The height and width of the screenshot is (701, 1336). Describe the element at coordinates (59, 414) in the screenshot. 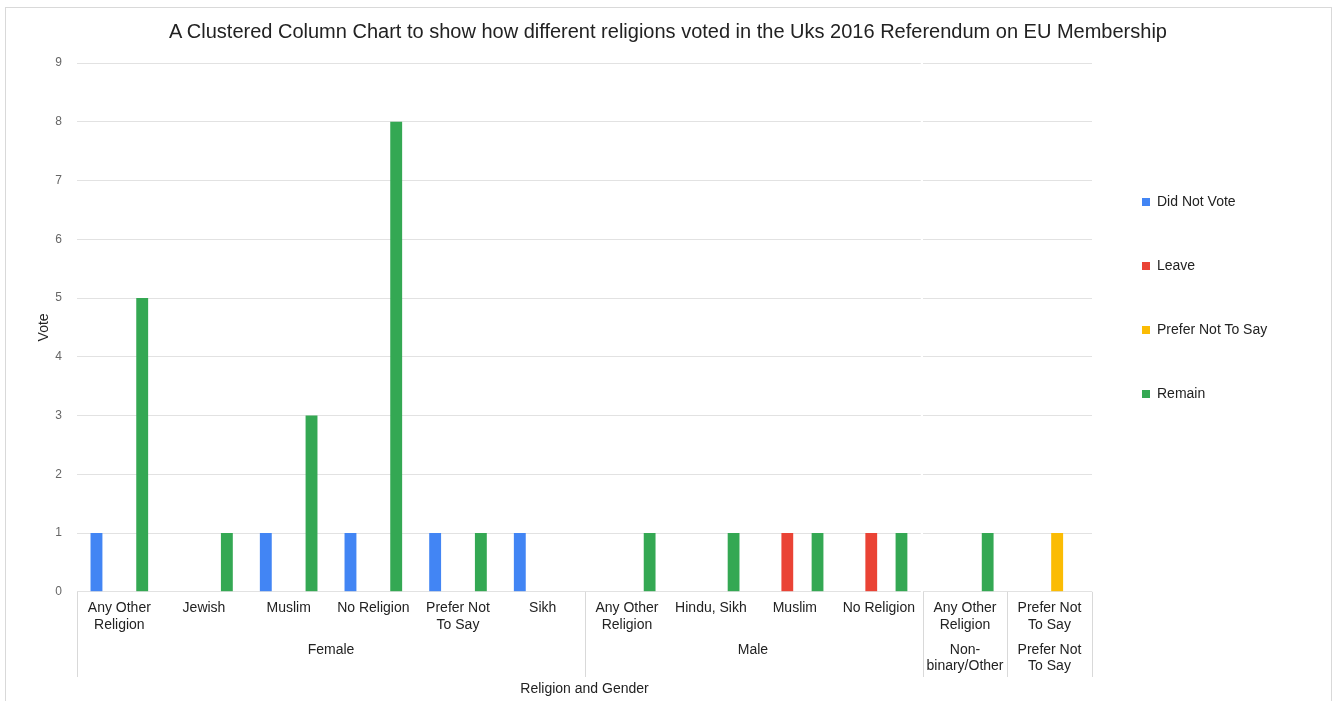

I see `y-tick-label: 3` at that location.